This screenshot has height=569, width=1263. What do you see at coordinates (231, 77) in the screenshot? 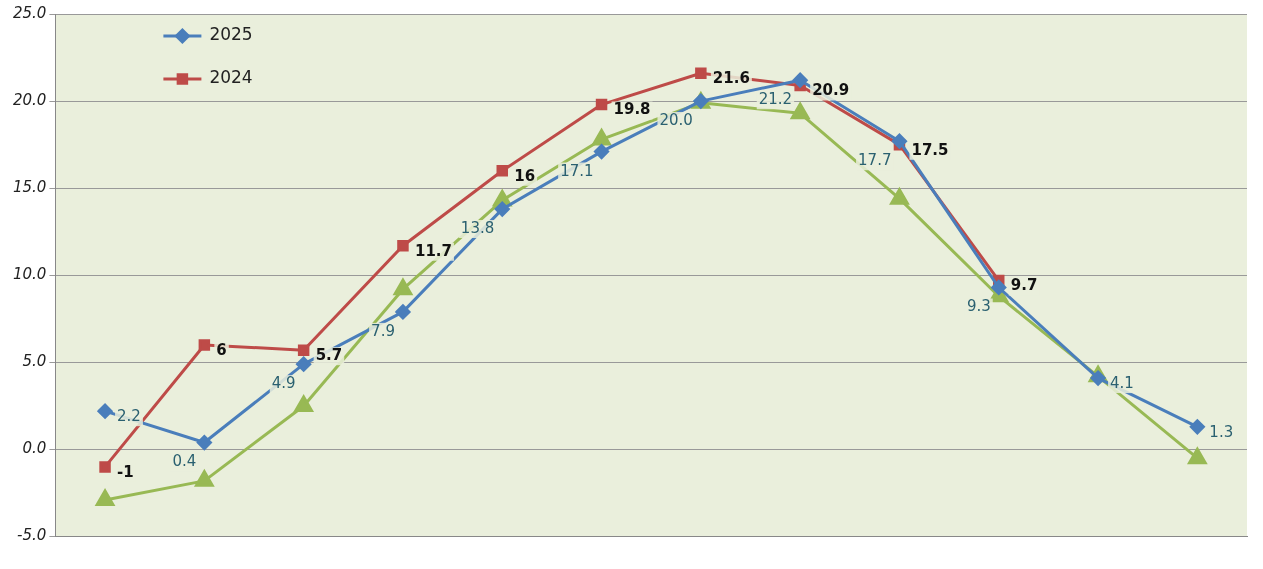
I see `legend-label: 2024` at bounding box center [231, 77].